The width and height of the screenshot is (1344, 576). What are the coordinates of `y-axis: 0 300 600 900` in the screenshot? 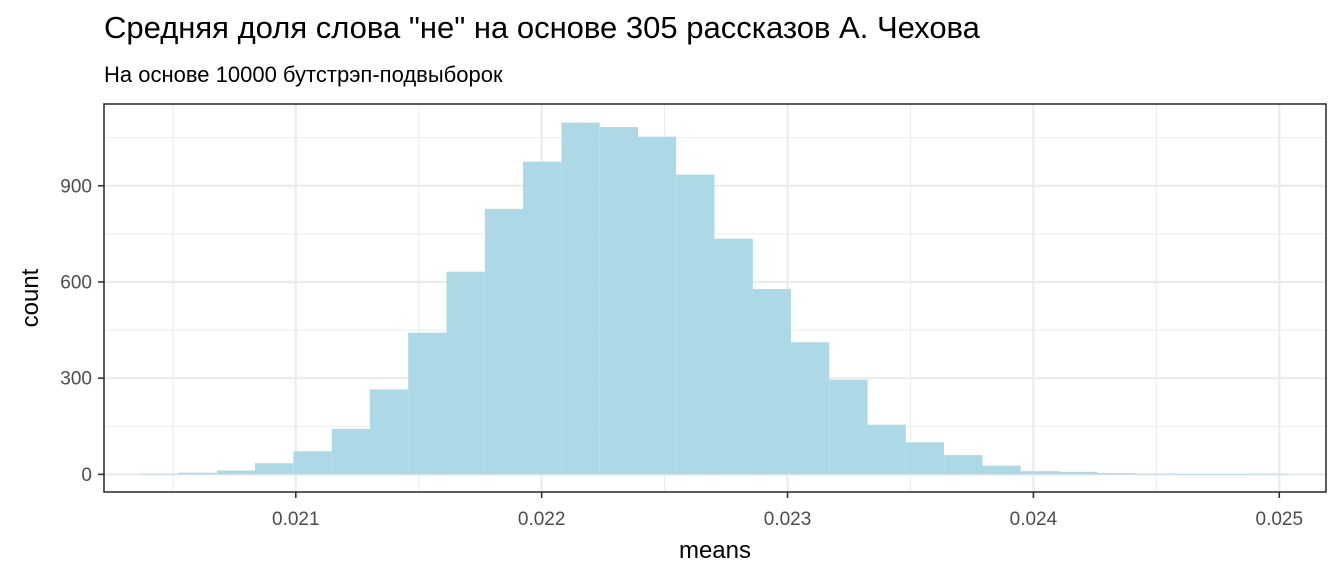 It's located at (82, 331).